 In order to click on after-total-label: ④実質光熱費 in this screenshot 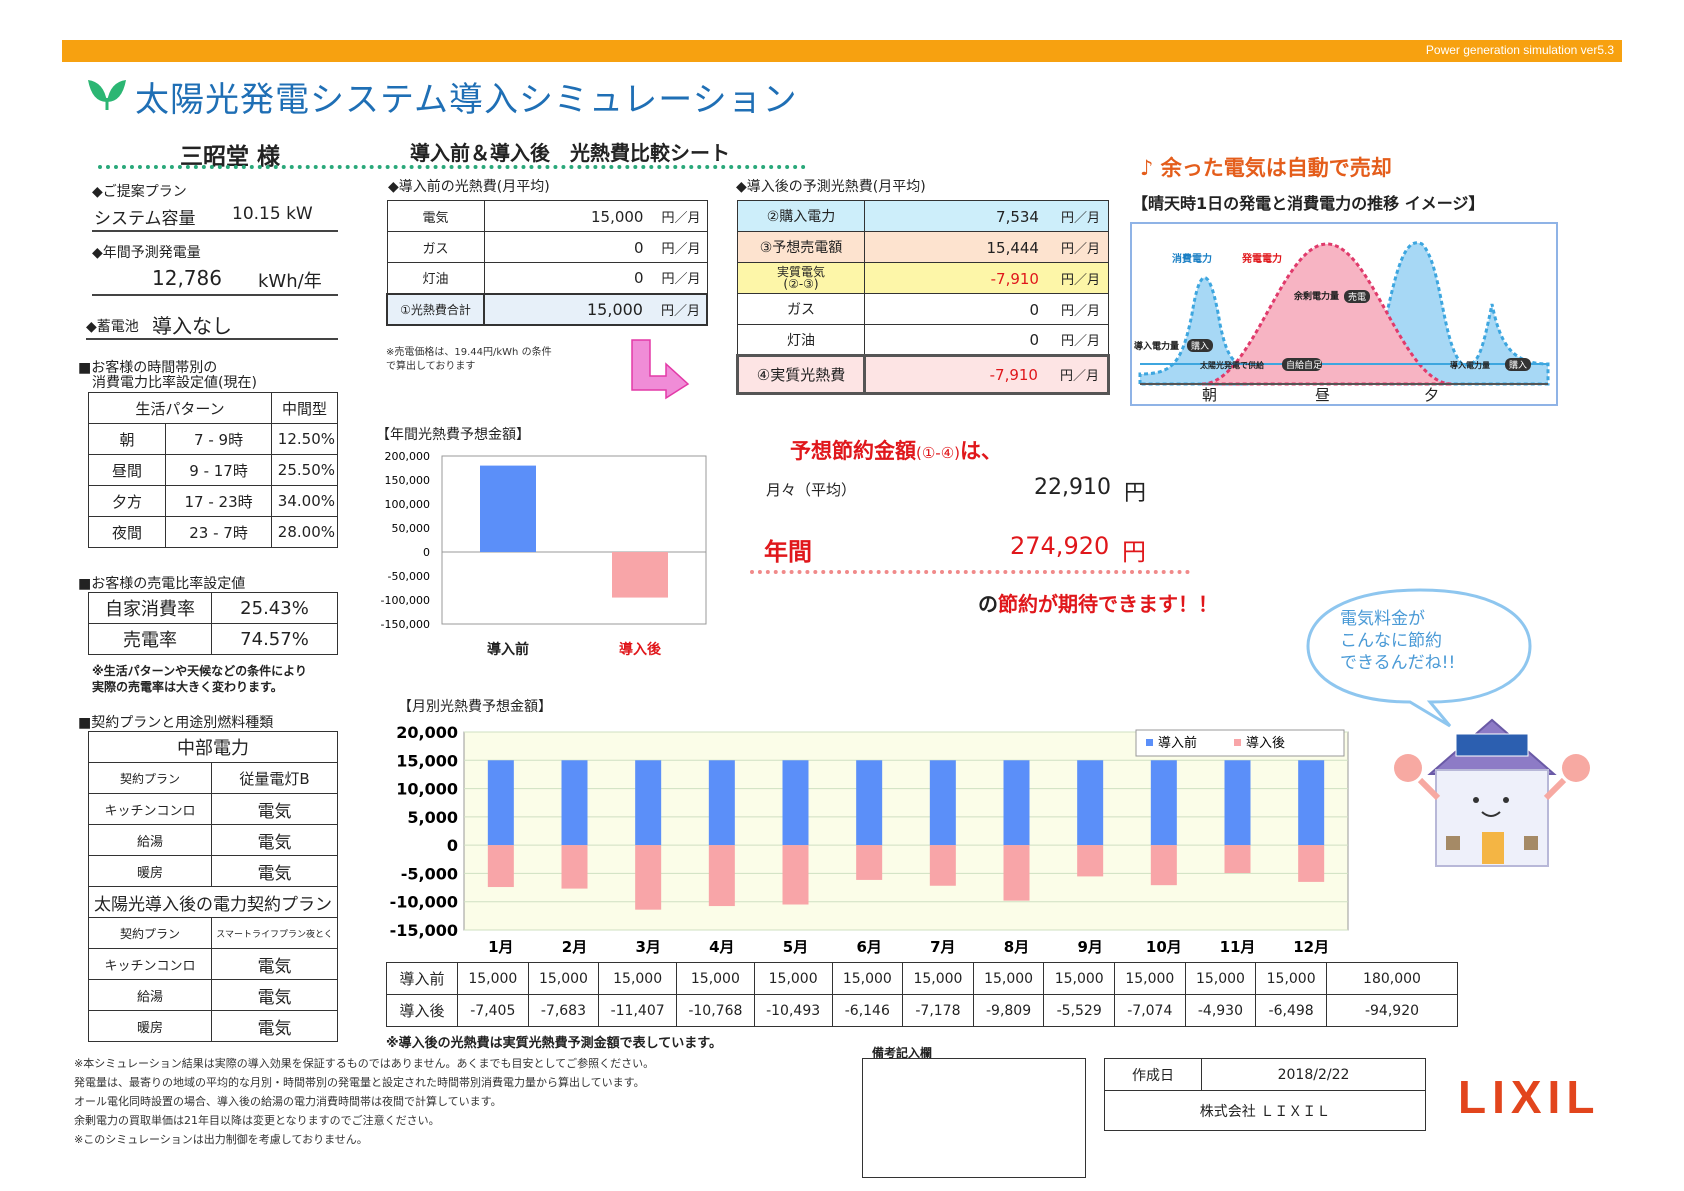, I will do `click(801, 374)`.